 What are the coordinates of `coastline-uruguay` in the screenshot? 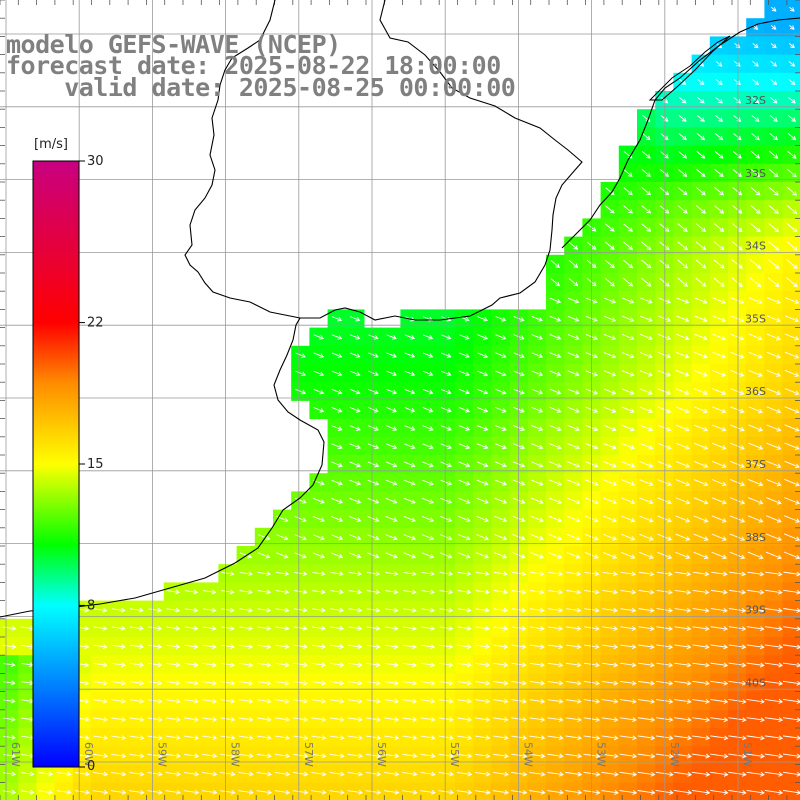 It's located at (441, 160).